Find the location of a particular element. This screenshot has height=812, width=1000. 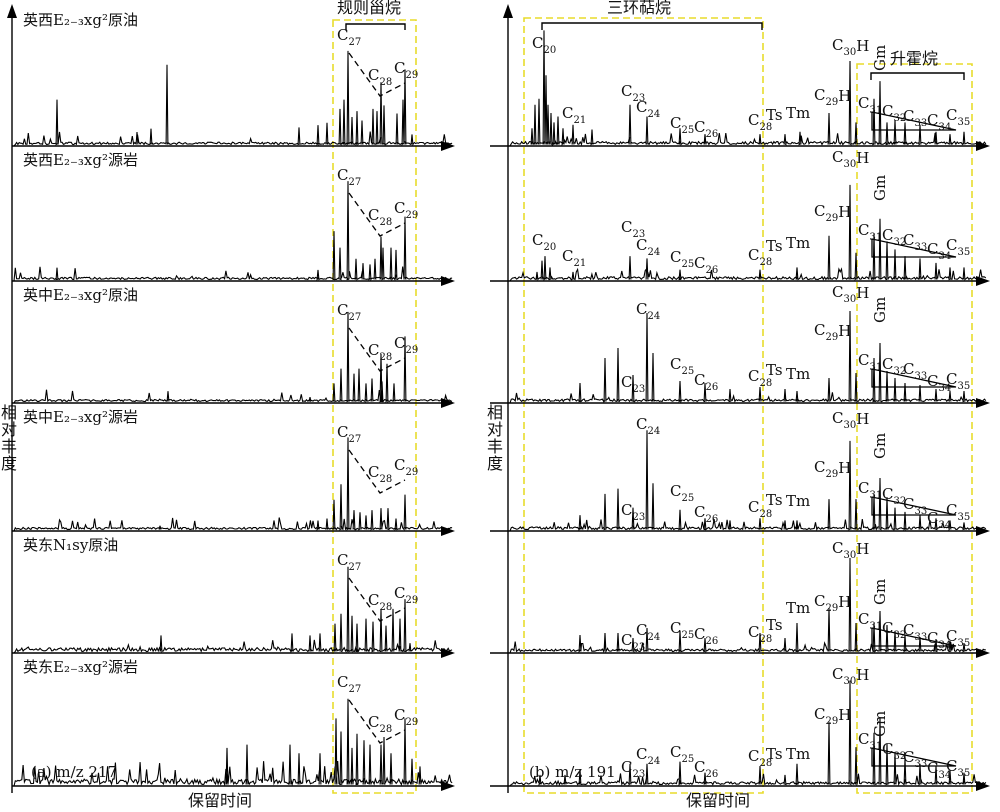

b-peak-label-c23-5: C23 is located at coordinates (633, 642).